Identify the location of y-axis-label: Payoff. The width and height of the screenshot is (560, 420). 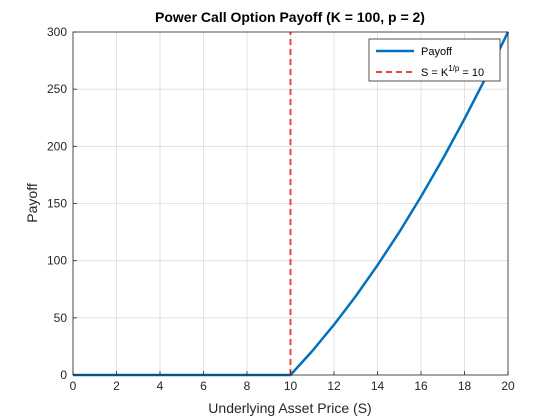
(32, 203).